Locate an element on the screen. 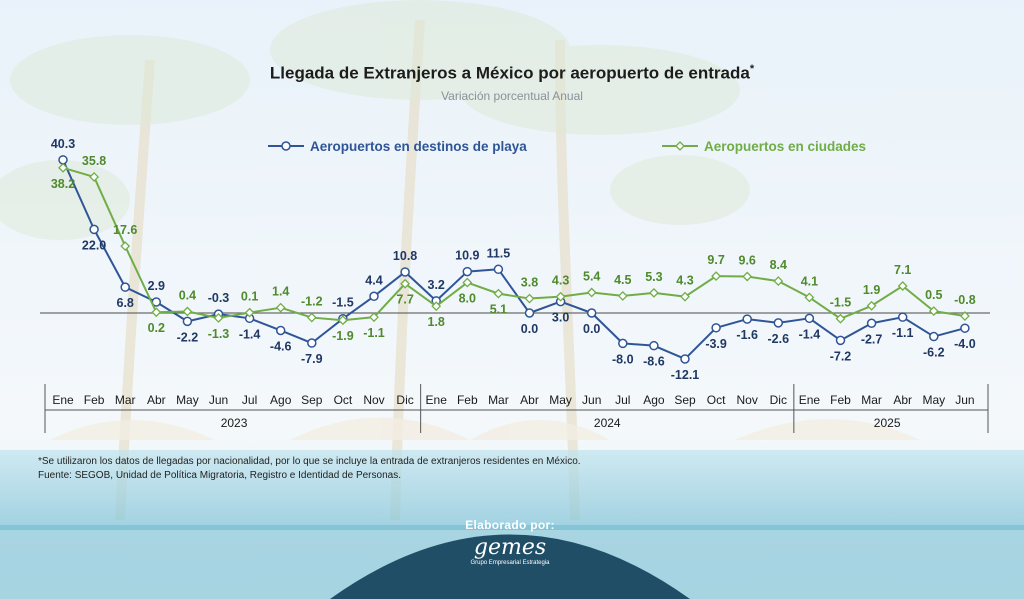 The width and height of the screenshot is (1024, 599). x-tick-label: Ene is located at coordinates (810, 400).